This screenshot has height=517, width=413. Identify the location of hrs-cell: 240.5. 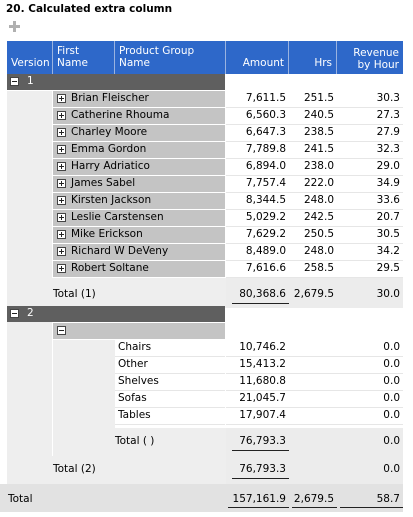
(318, 115).